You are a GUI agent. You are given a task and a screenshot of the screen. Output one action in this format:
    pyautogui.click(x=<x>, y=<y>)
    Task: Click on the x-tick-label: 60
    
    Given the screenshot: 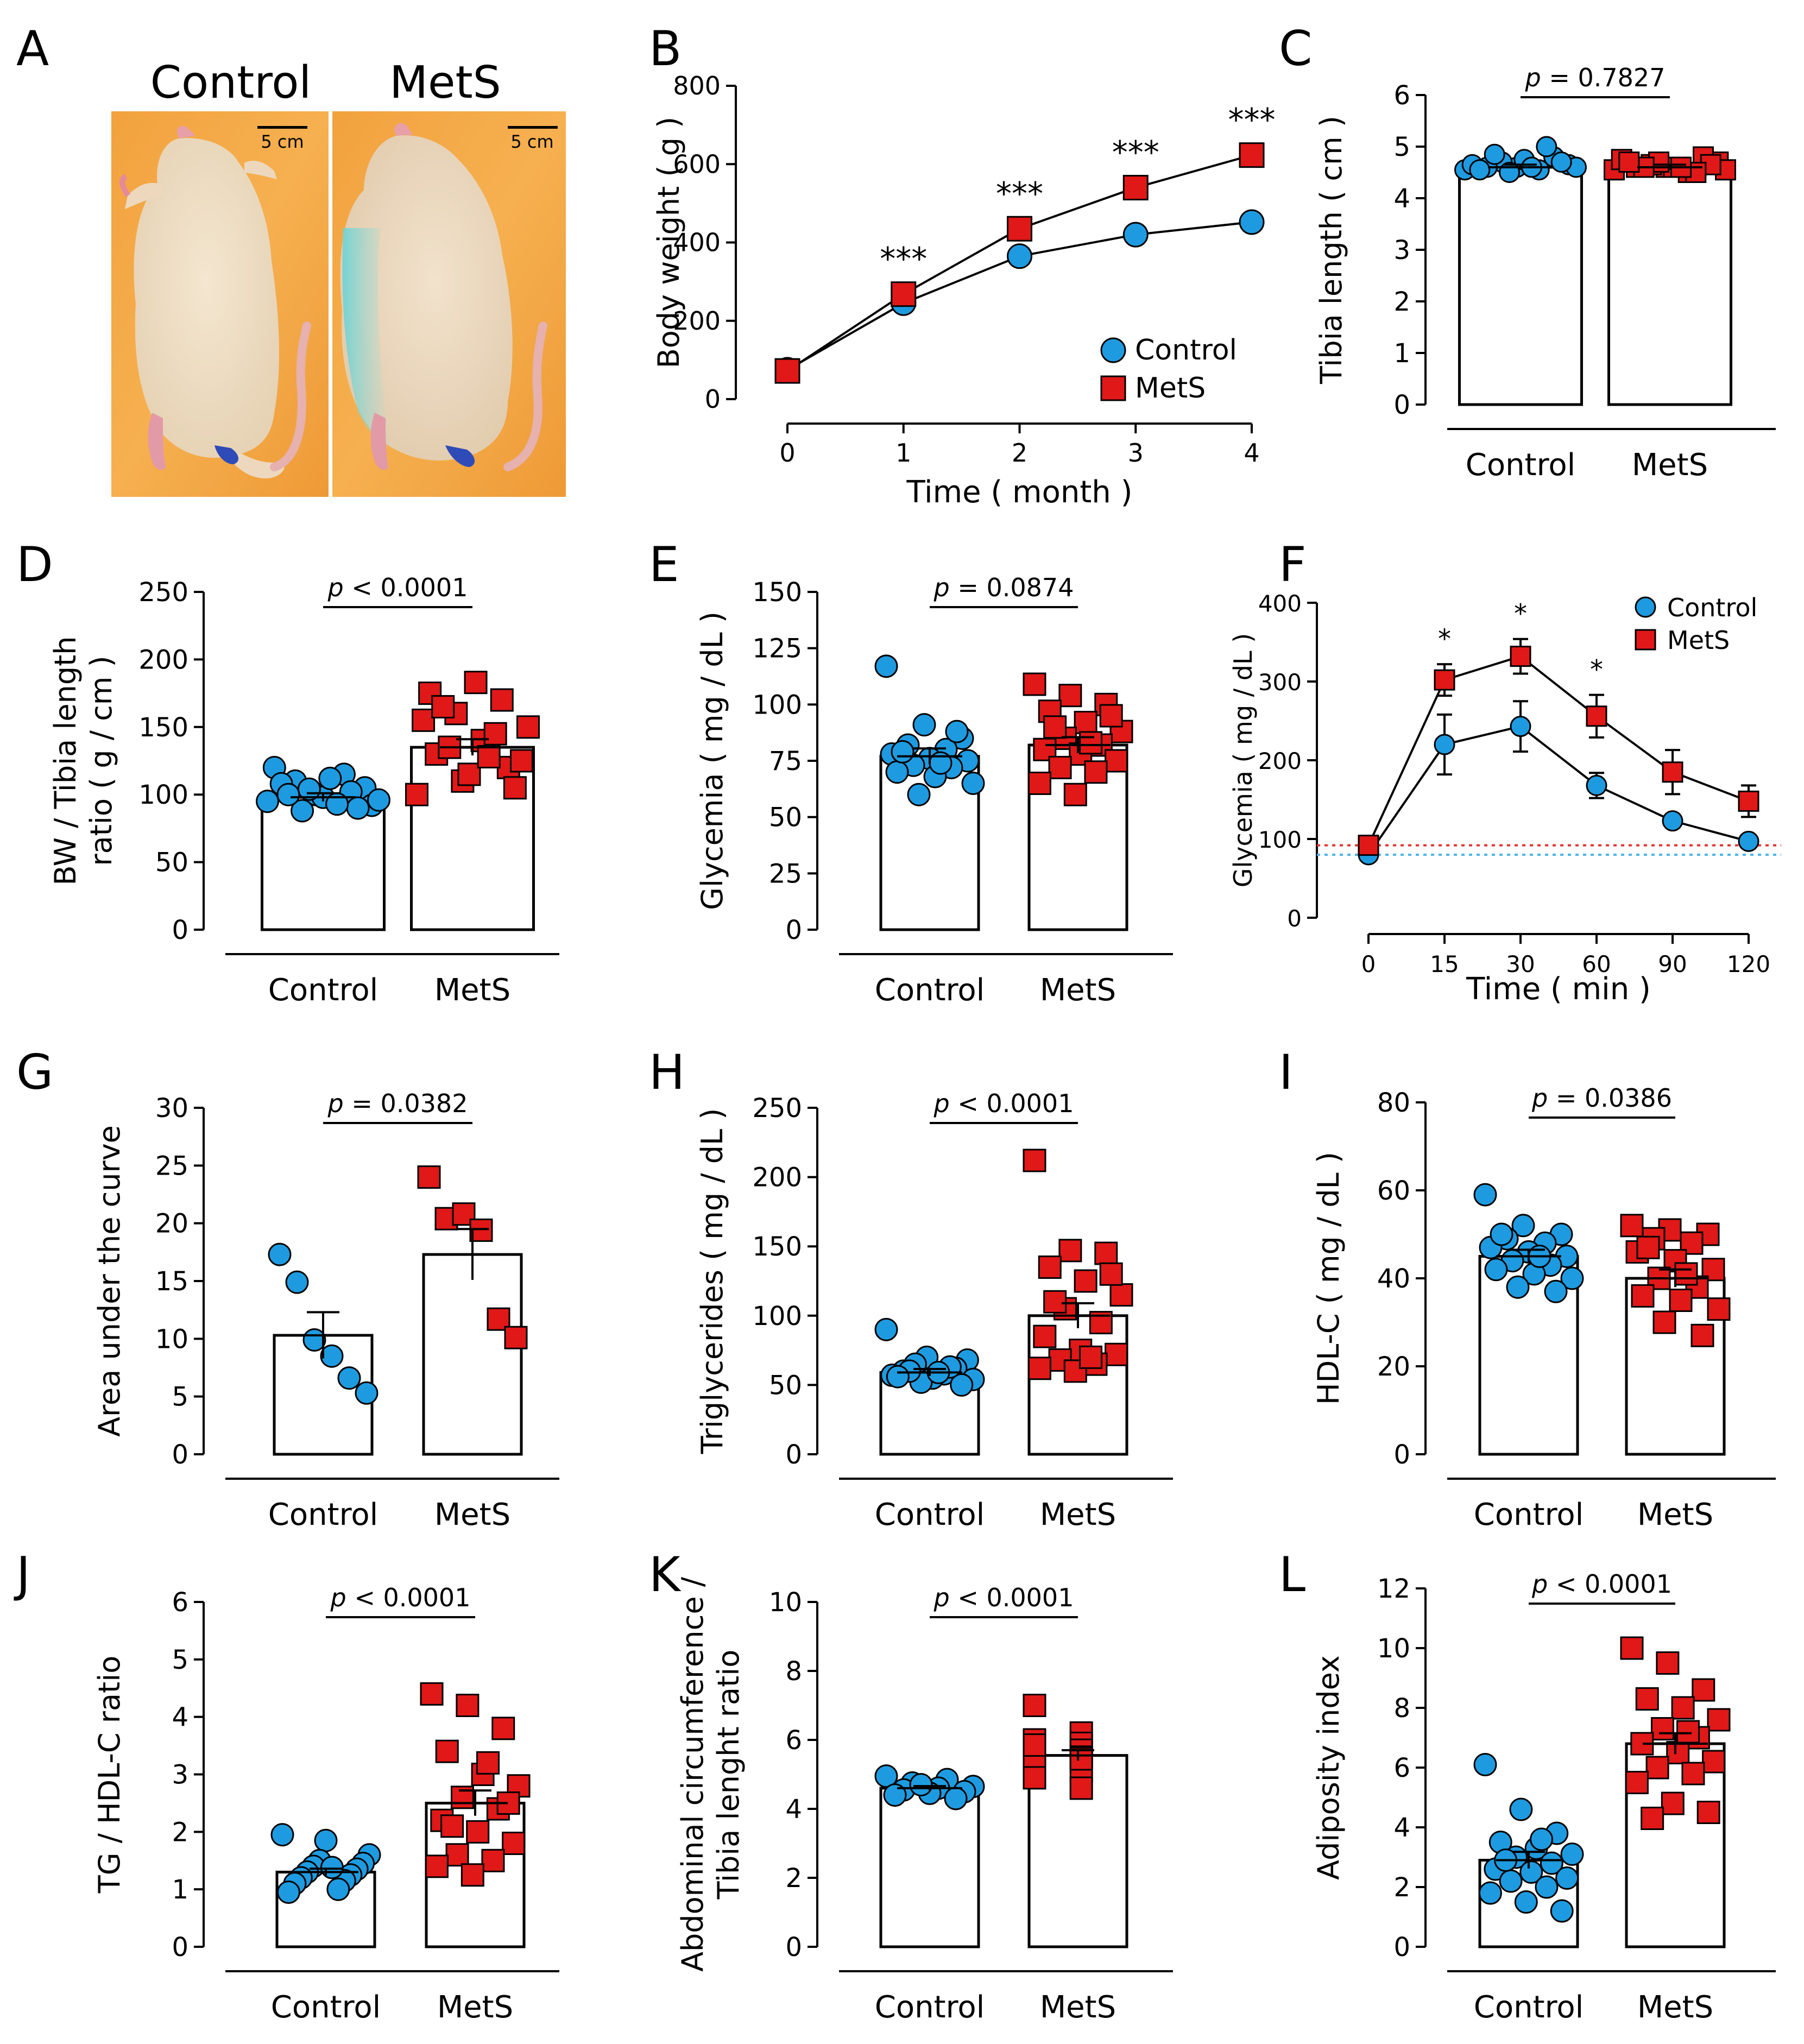 What is the action you would take?
    pyautogui.click(x=1597, y=964)
    